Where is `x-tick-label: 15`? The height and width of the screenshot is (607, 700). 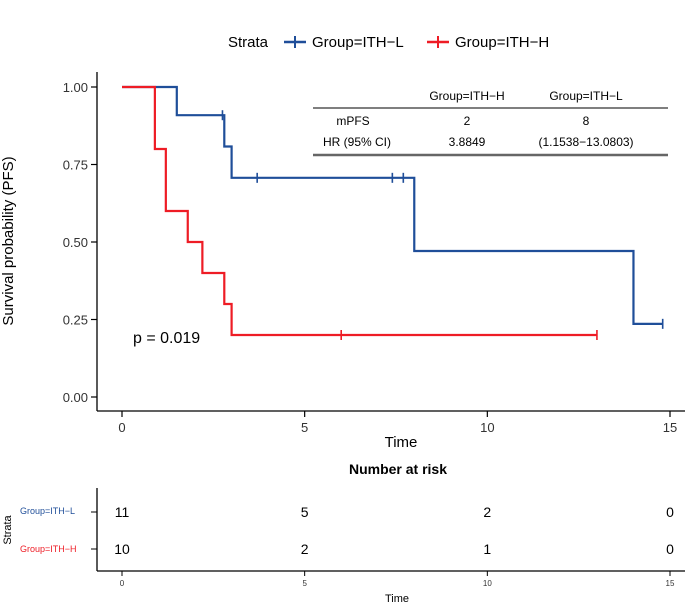 x-tick-label: 15 is located at coordinates (670, 427).